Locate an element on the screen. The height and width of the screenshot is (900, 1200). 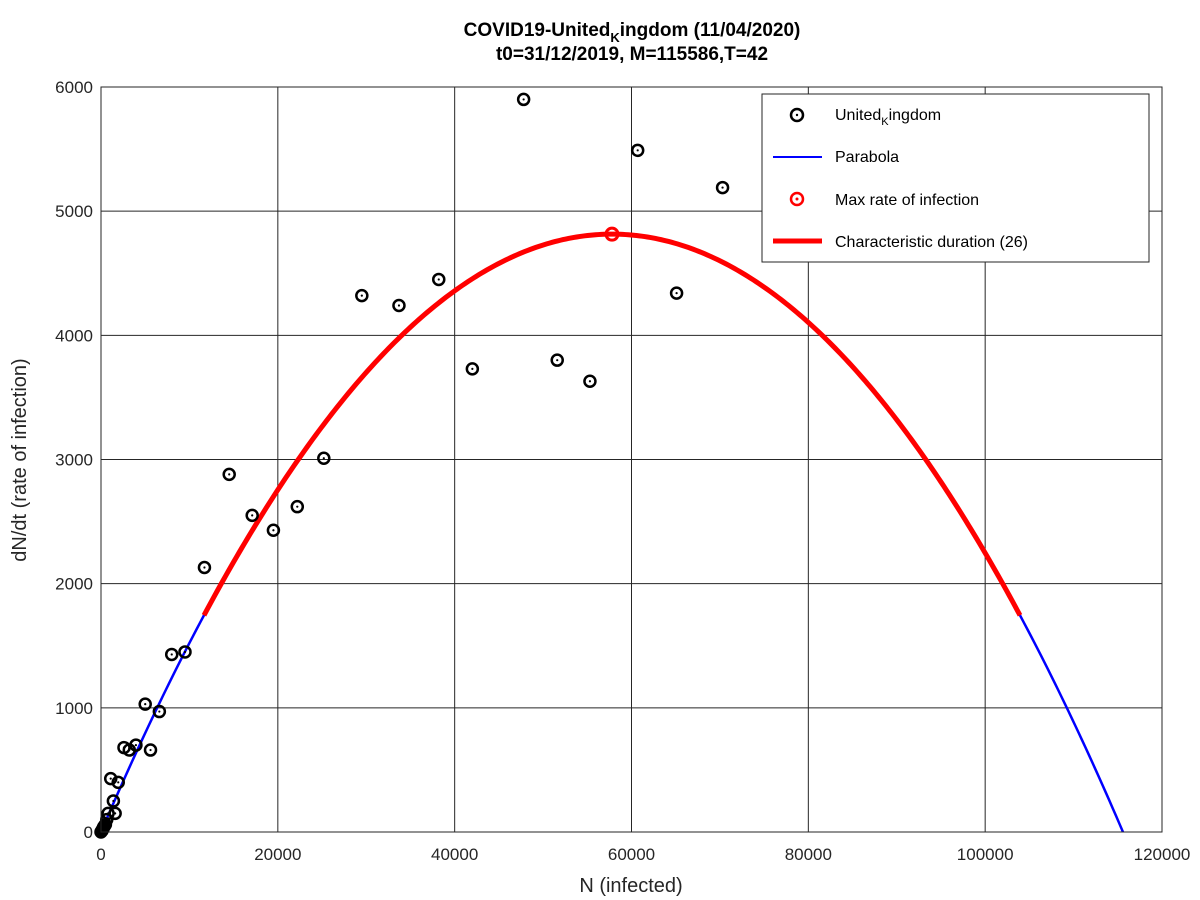
y-tick-label: 4000 is located at coordinates (74, 335).